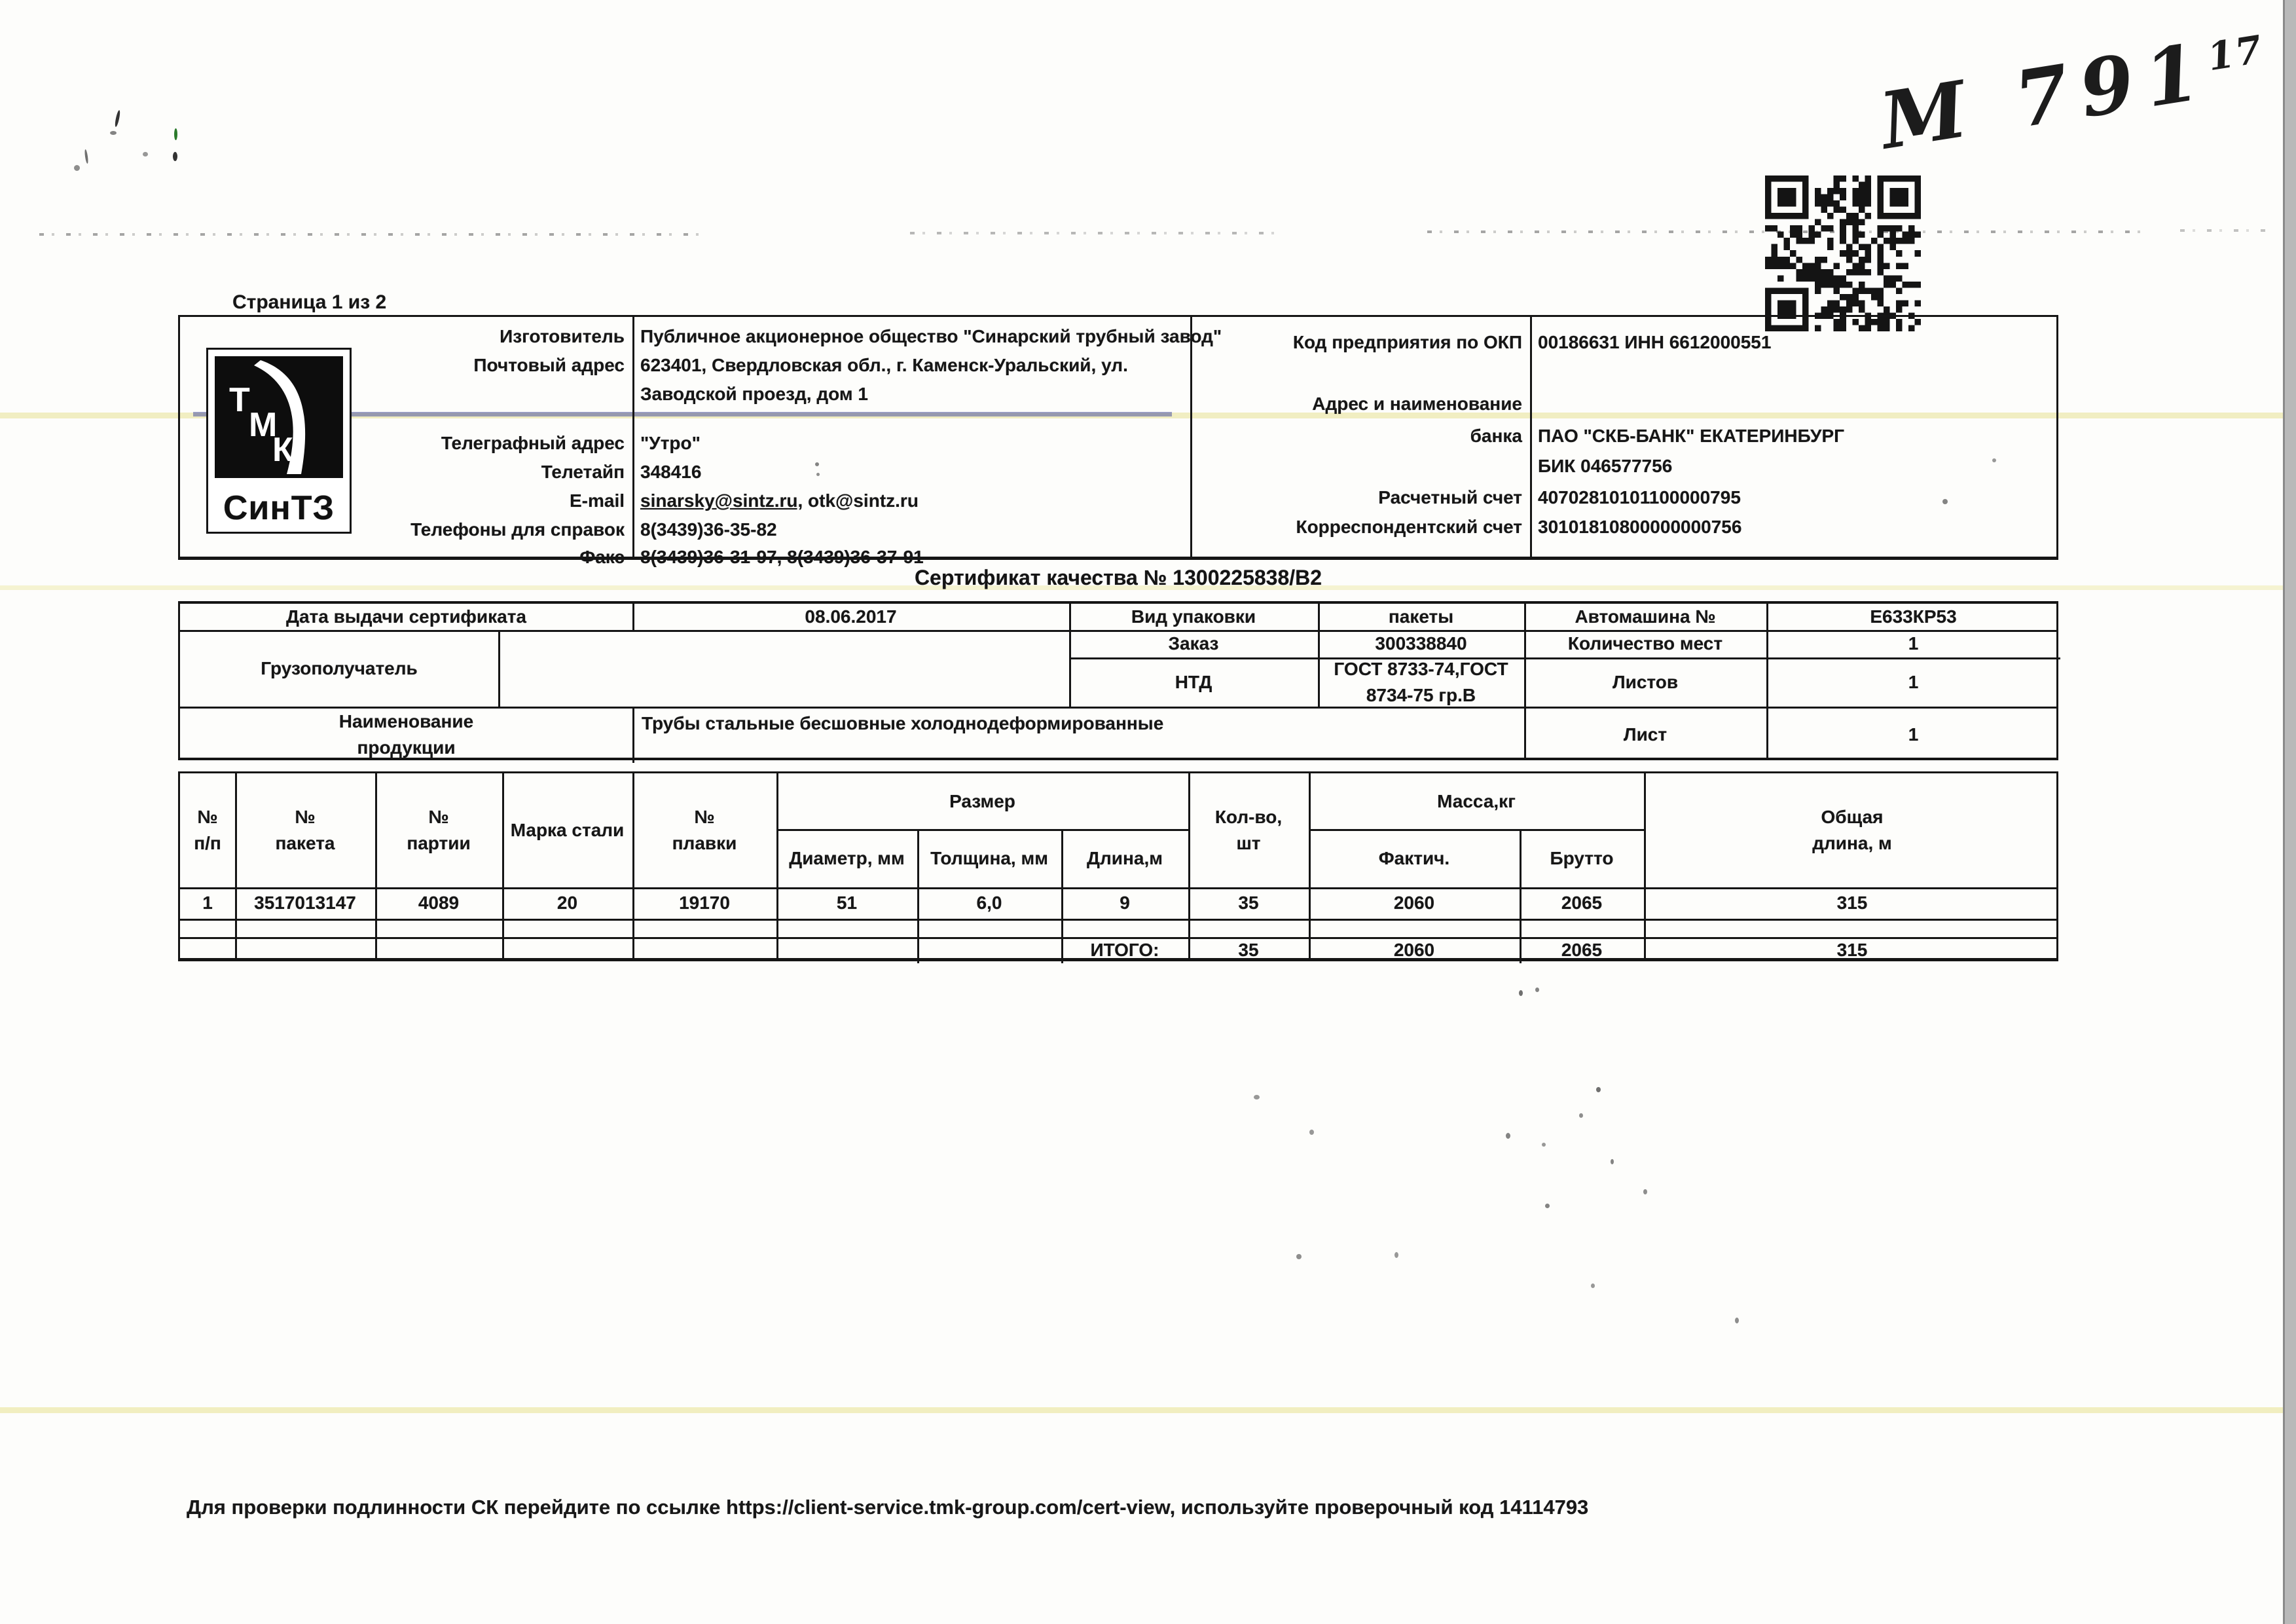 Image resolution: width=2296 pixels, height=1624 pixels. Describe the element at coordinates (263, 425) in the screenshot. I see `svg-text: М` at that location.